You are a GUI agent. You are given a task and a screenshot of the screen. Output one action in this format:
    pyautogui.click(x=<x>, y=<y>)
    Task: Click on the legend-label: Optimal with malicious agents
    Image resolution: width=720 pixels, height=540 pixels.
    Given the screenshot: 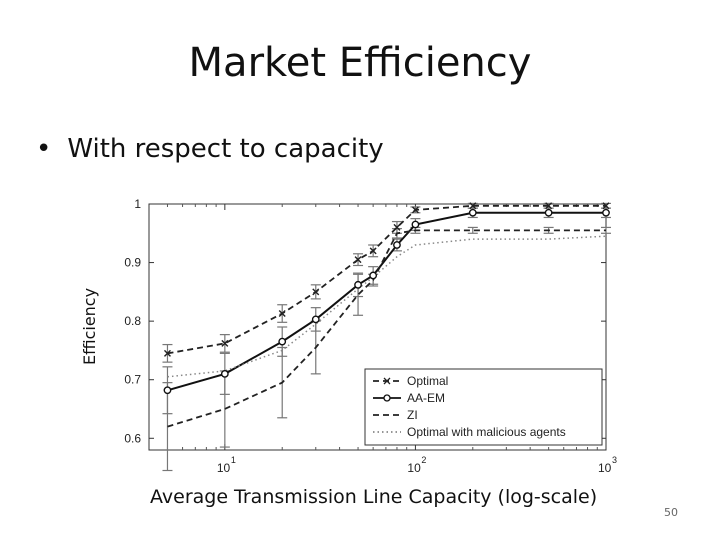 What is the action you would take?
    pyautogui.click(x=486, y=432)
    